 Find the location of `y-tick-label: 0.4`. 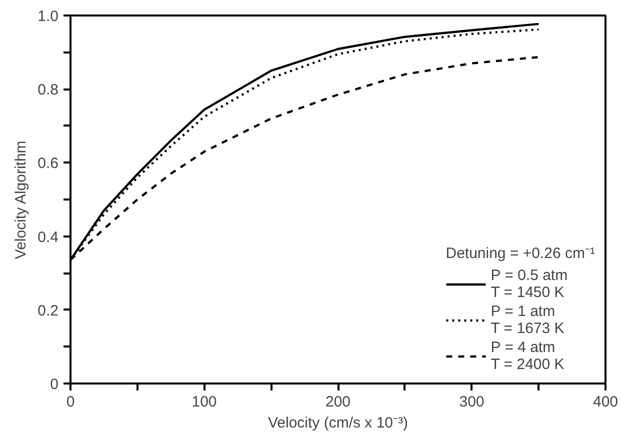

y-tick-label: 0.4 is located at coordinates (48, 237).